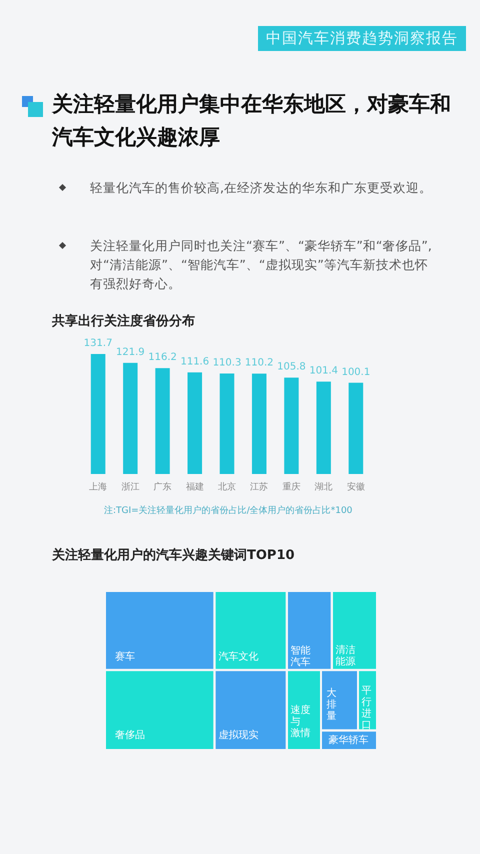 This screenshot has height=854, width=480. I want to click on category-label: 虚拟现实, so click(238, 734).